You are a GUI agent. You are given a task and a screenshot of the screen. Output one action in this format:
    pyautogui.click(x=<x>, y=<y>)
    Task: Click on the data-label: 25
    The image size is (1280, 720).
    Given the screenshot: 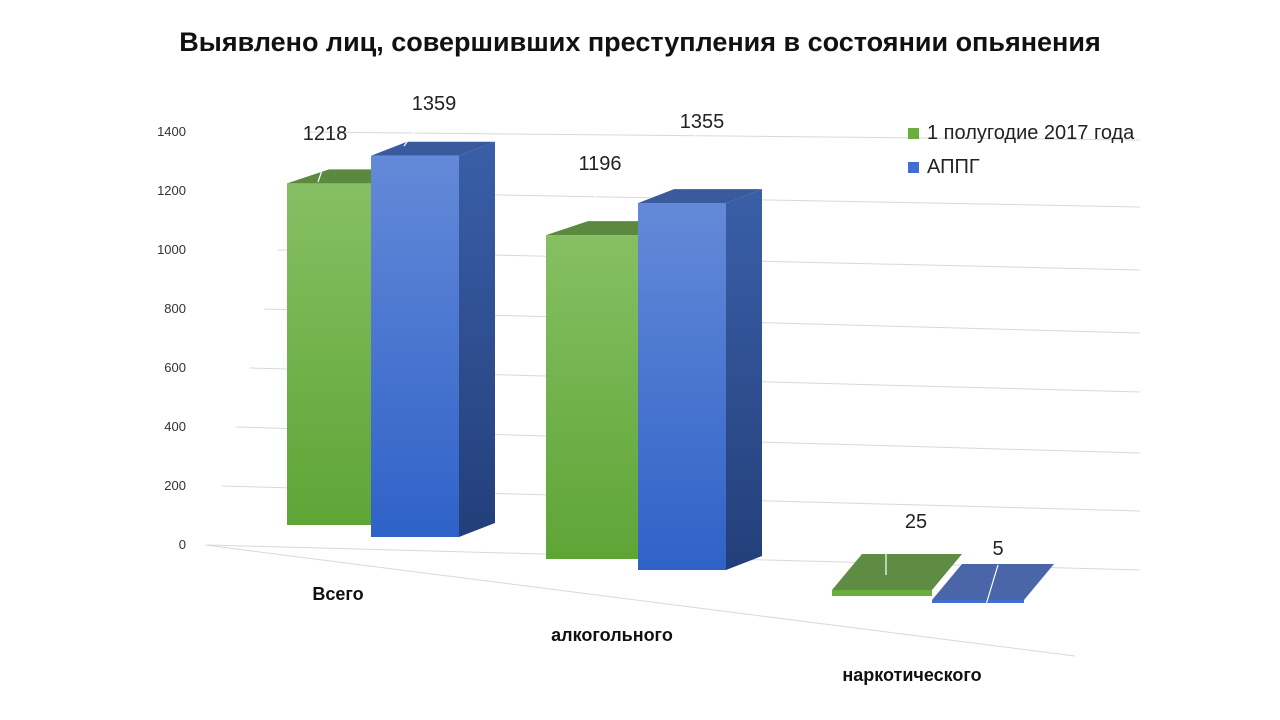 What is the action you would take?
    pyautogui.click(x=916, y=522)
    